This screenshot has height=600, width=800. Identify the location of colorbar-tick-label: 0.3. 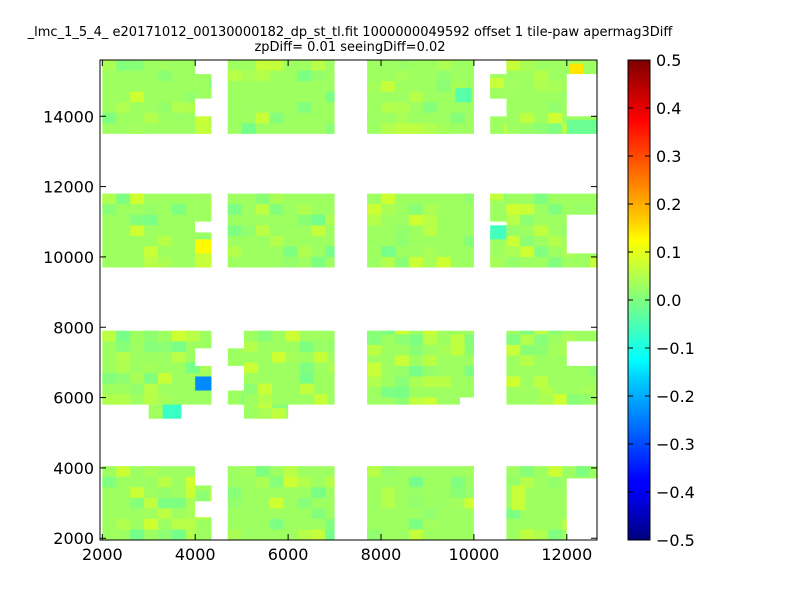
(668, 156).